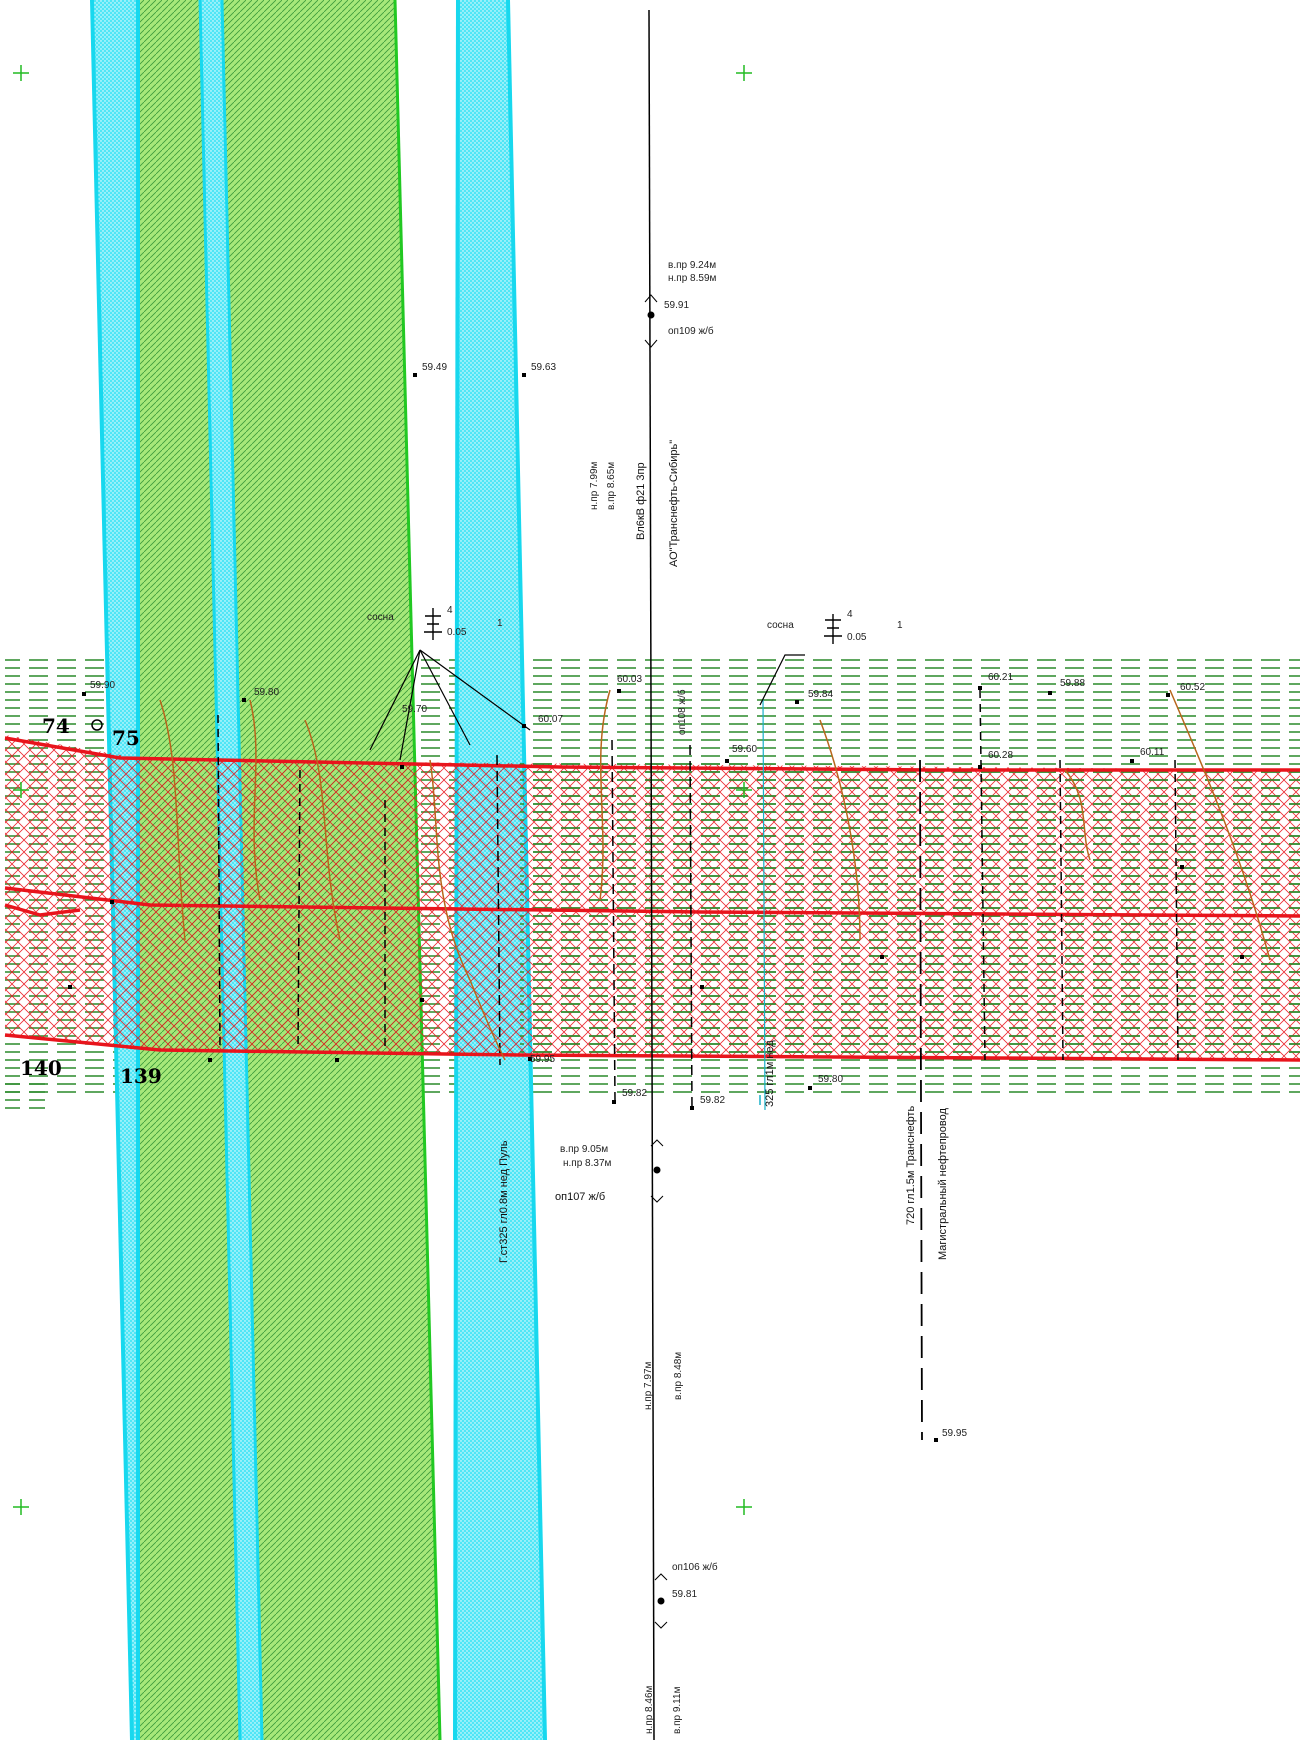 The image size is (1305, 1740). What do you see at coordinates (434, 367) in the screenshot?
I see `elevation-label: 59.49` at bounding box center [434, 367].